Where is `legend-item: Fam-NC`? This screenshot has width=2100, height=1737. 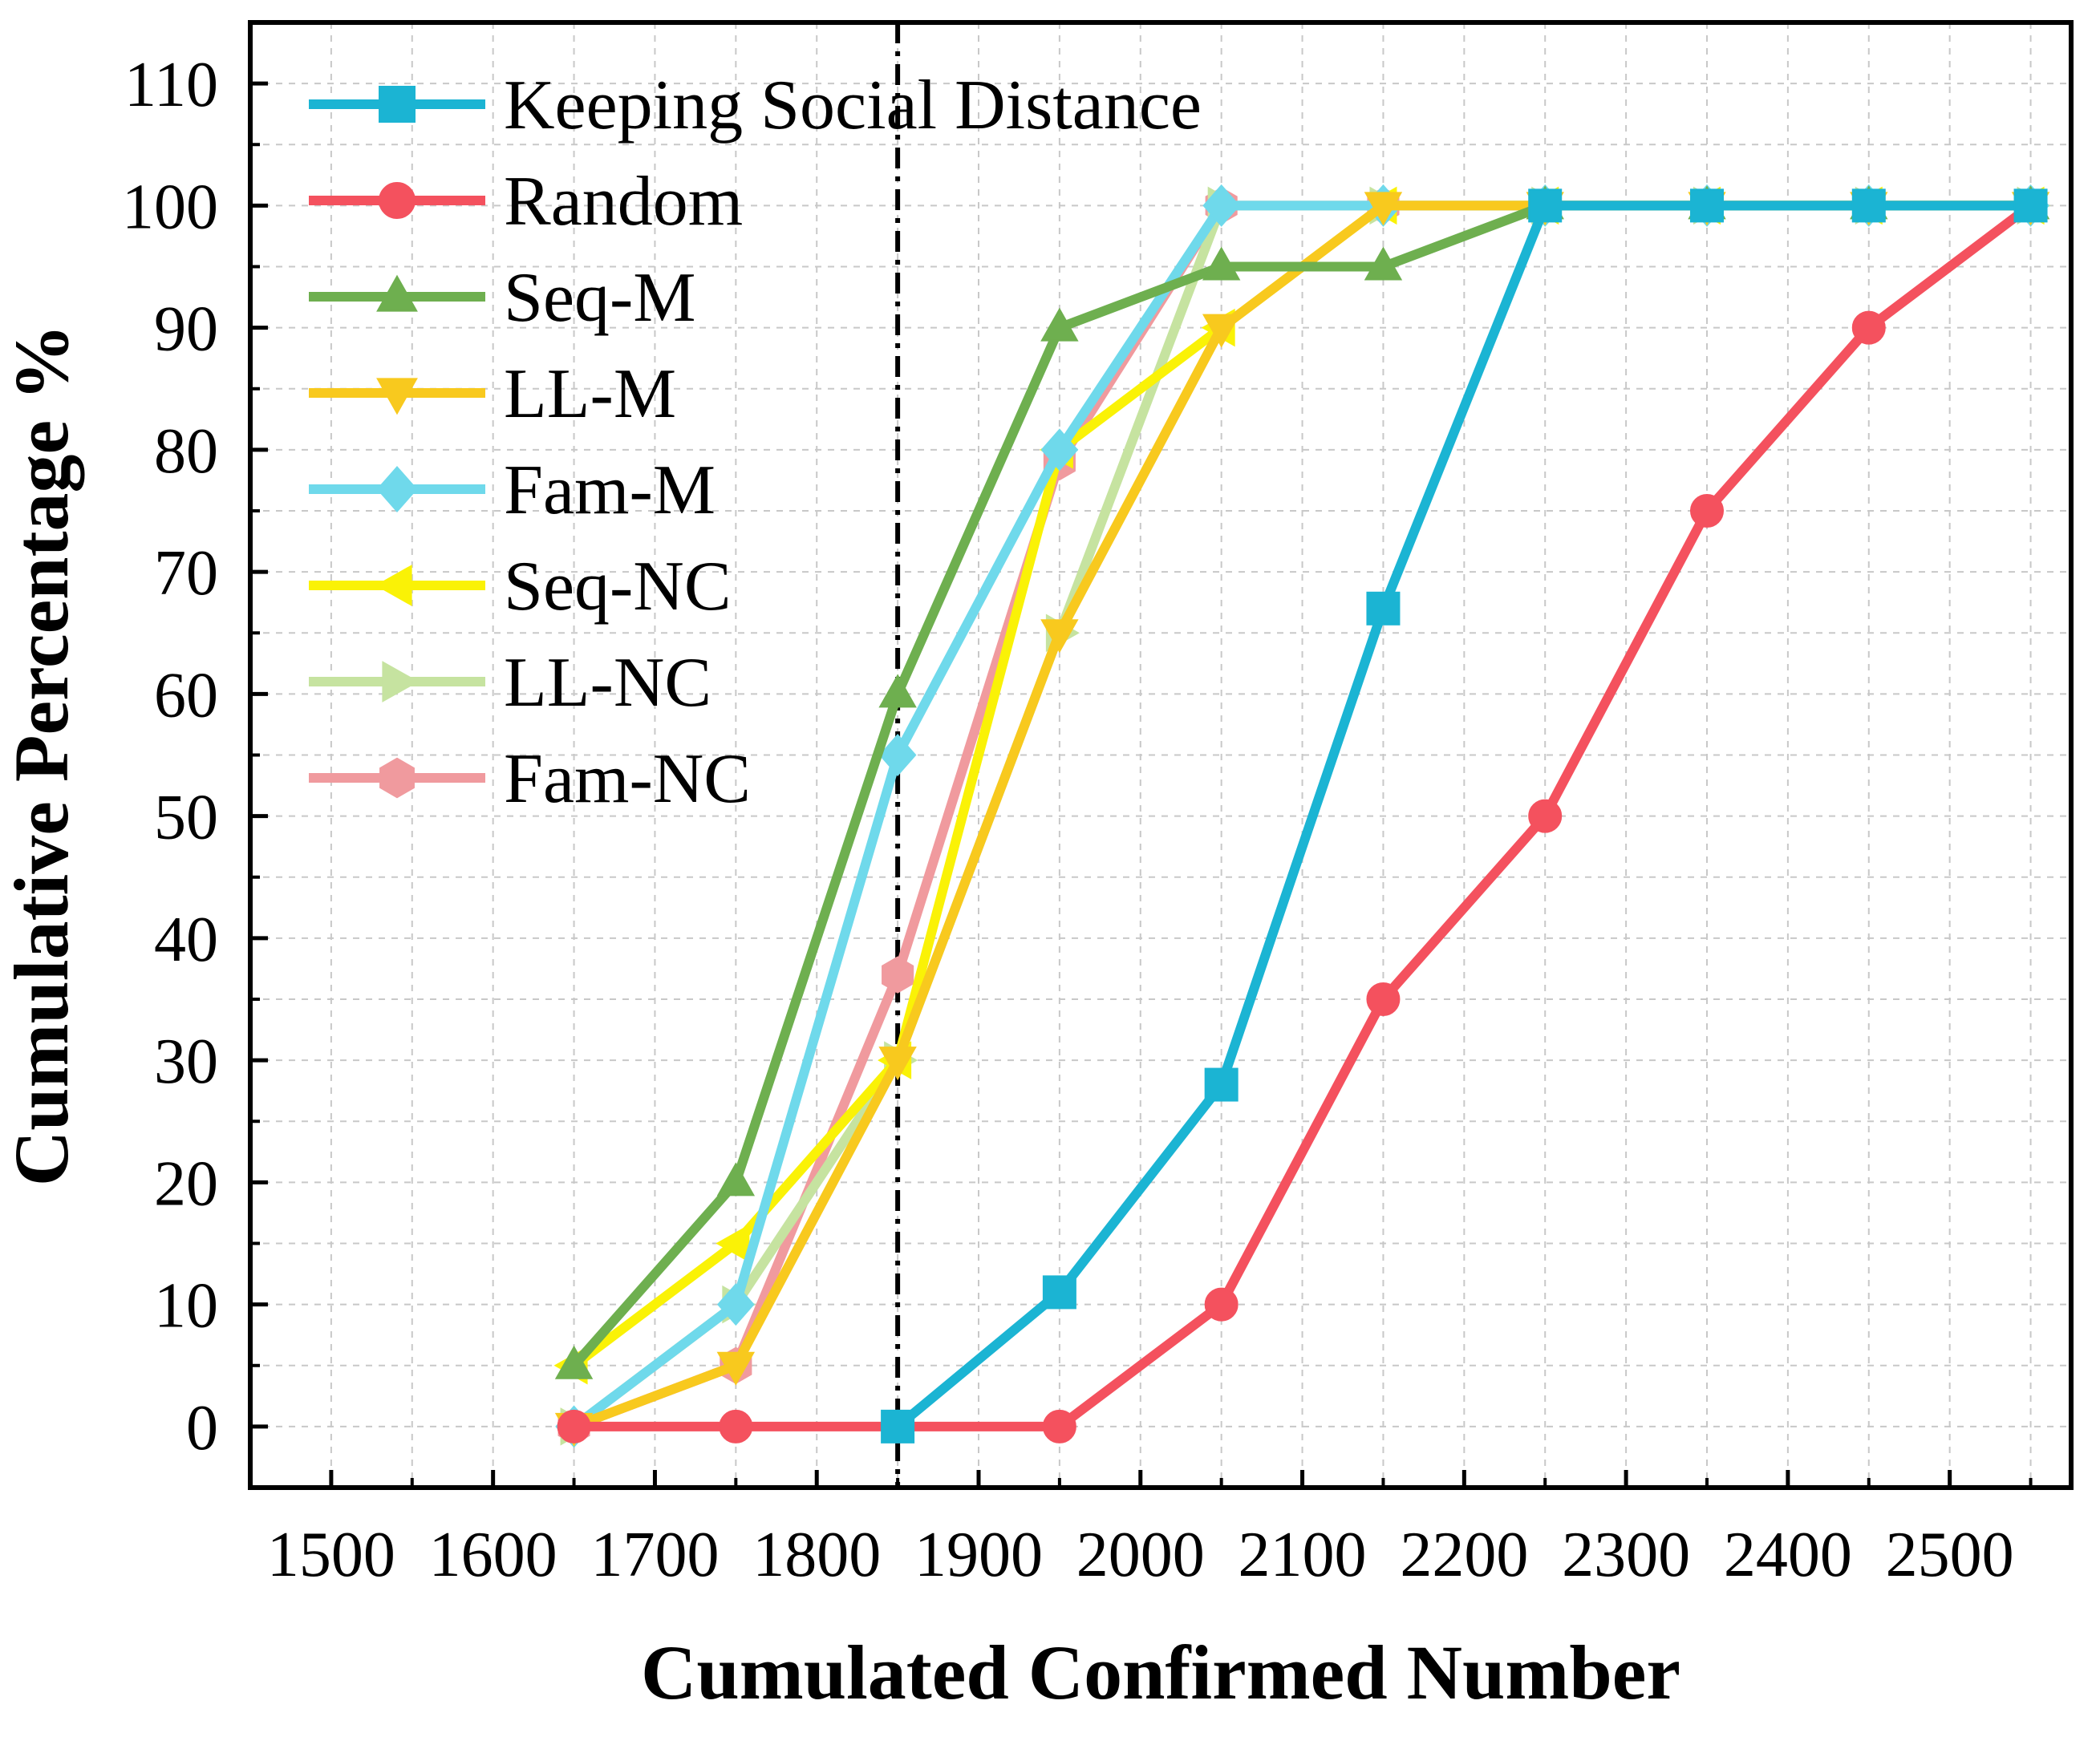 legend-item: Fam-NC is located at coordinates (530, 779).